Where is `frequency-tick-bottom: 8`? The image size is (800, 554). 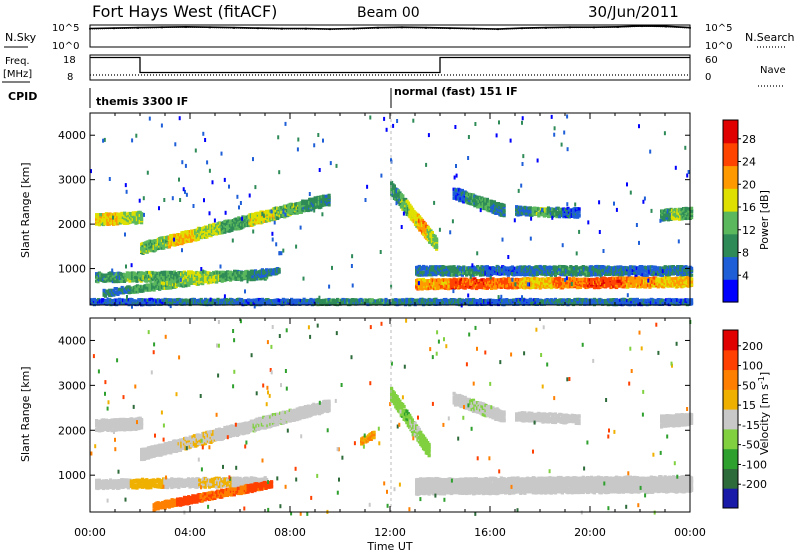
frequency-tick-bottom: 8 is located at coordinates (70, 77).